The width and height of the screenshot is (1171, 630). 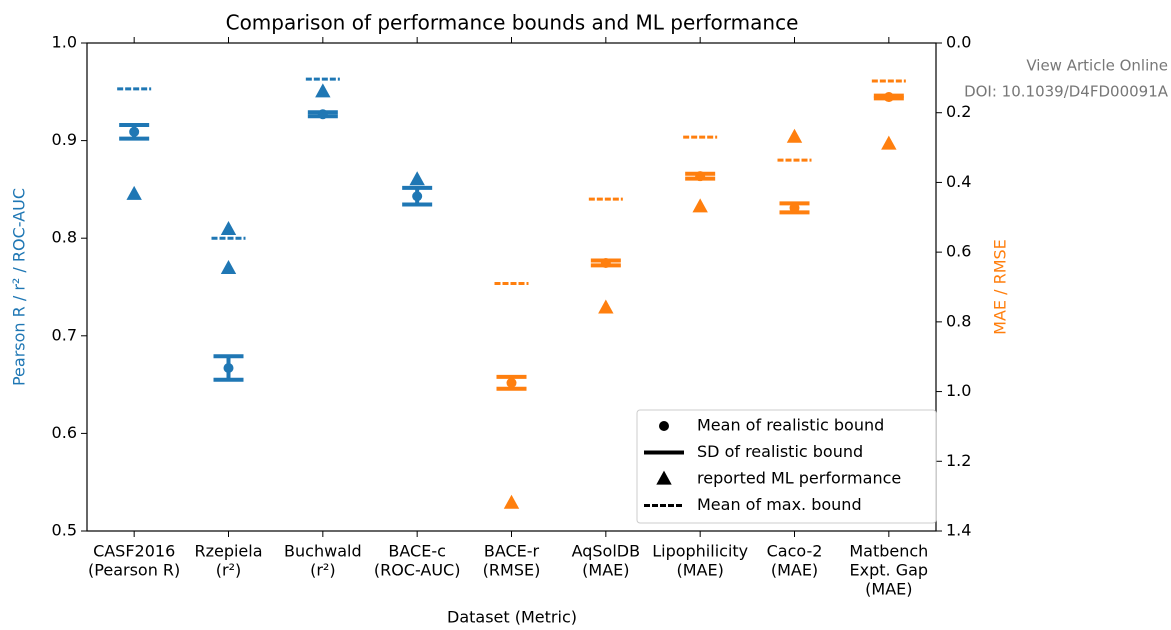 What do you see at coordinates (64, 42) in the screenshot?
I see `y-tick-label: 1.0` at bounding box center [64, 42].